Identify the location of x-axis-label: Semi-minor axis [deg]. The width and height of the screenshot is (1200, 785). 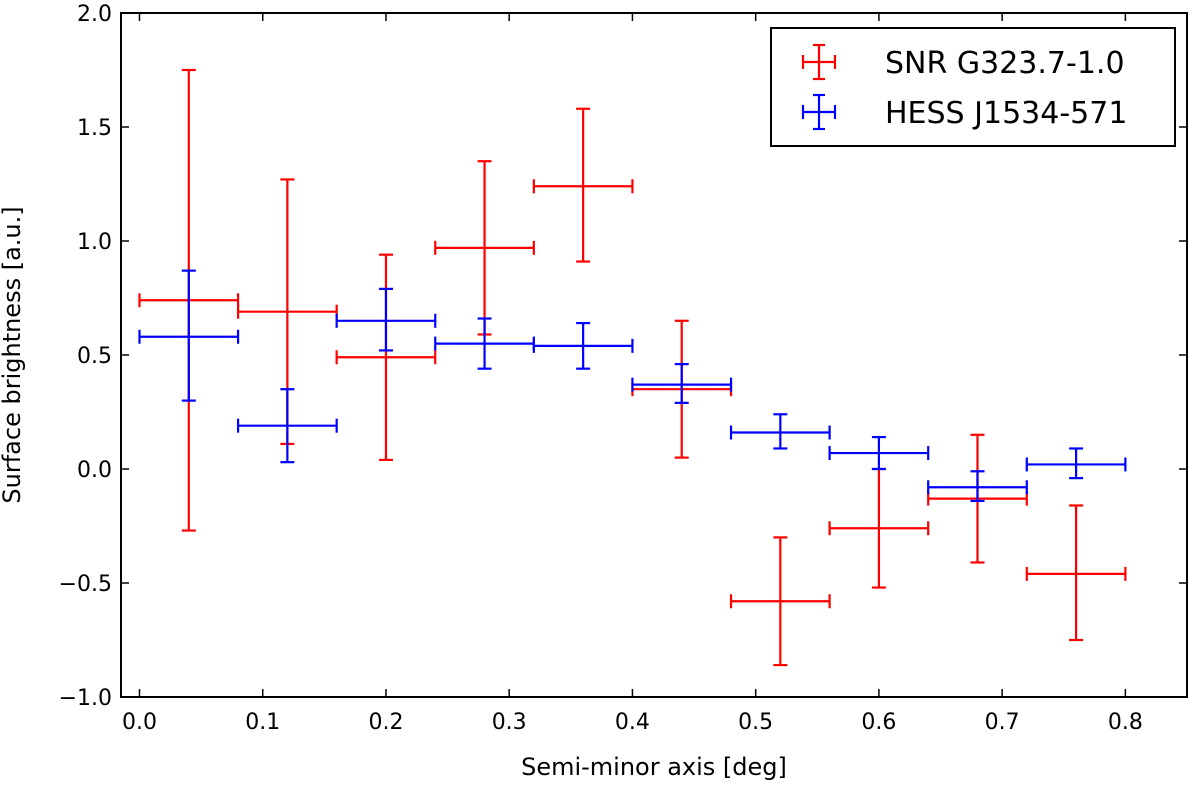
(654, 767).